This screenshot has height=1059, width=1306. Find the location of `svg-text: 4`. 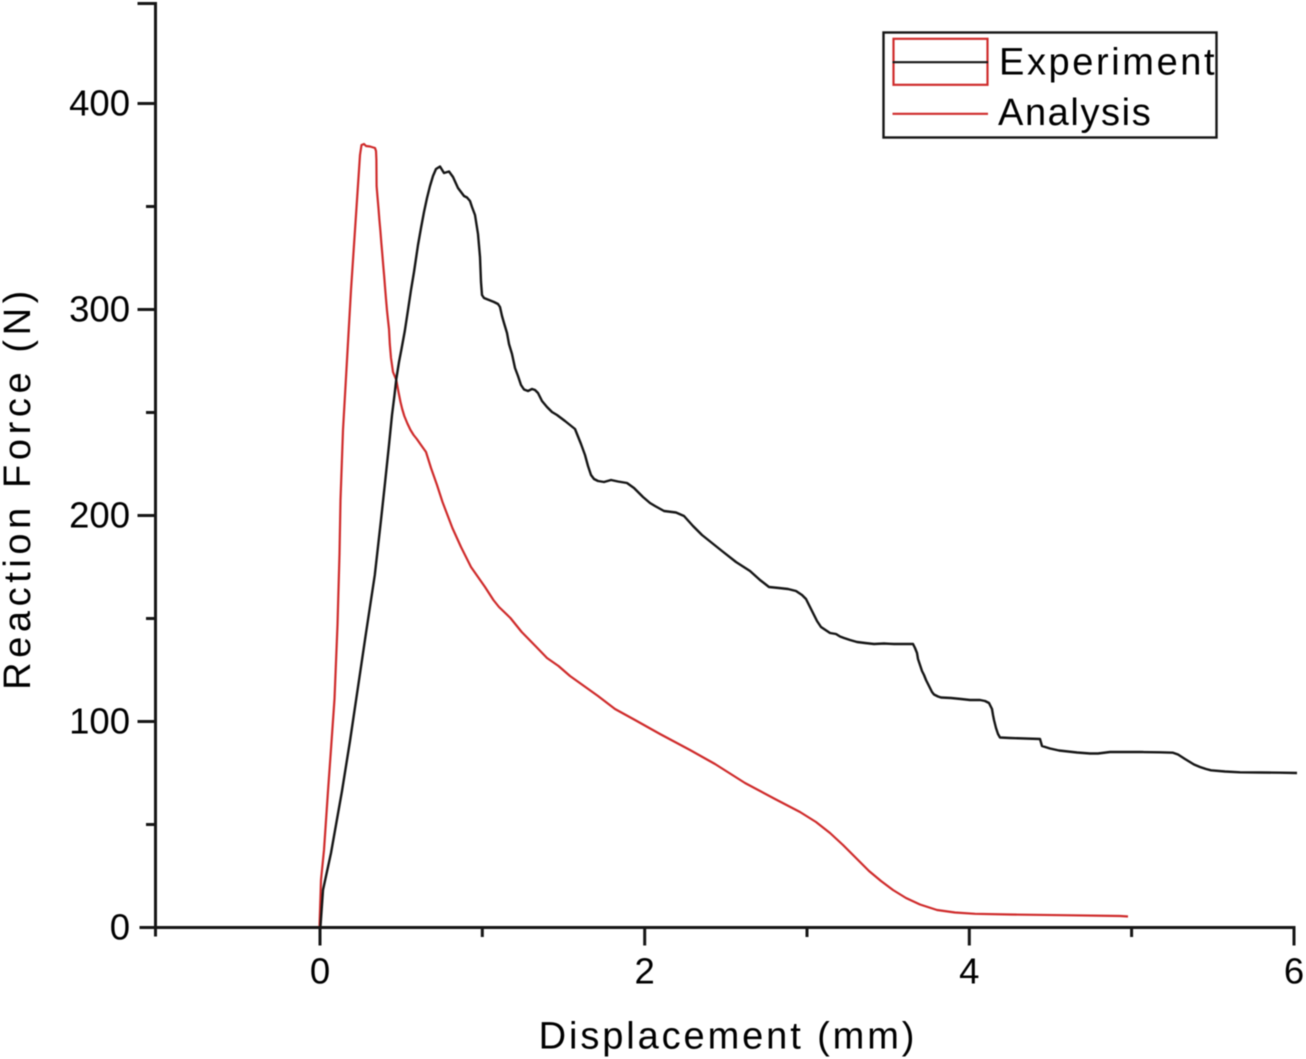

svg-text: 4 is located at coordinates (969, 971).